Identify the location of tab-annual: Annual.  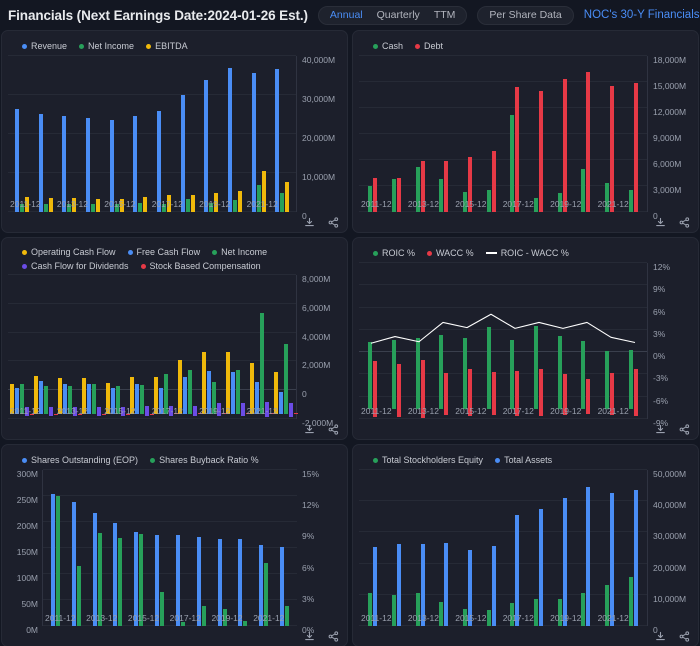
(346, 14).